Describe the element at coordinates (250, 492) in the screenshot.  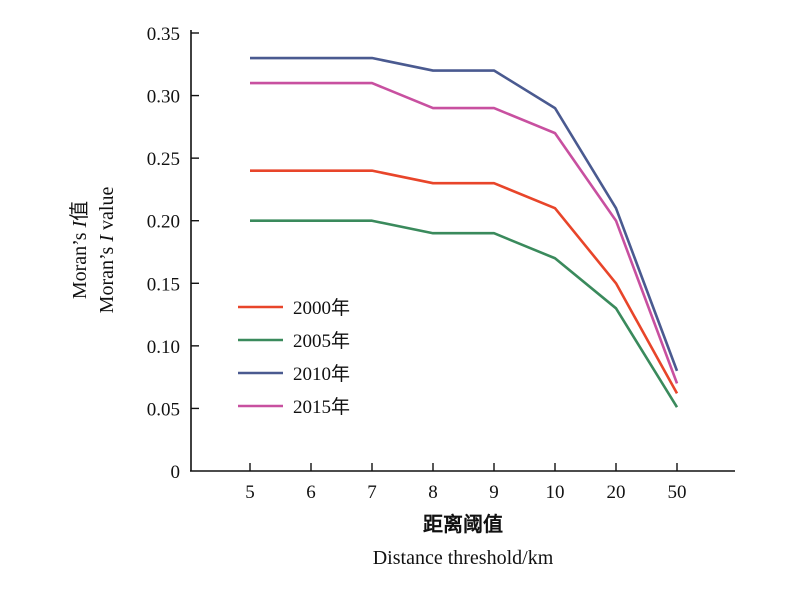
I see `x-tick-label: 5` at that location.